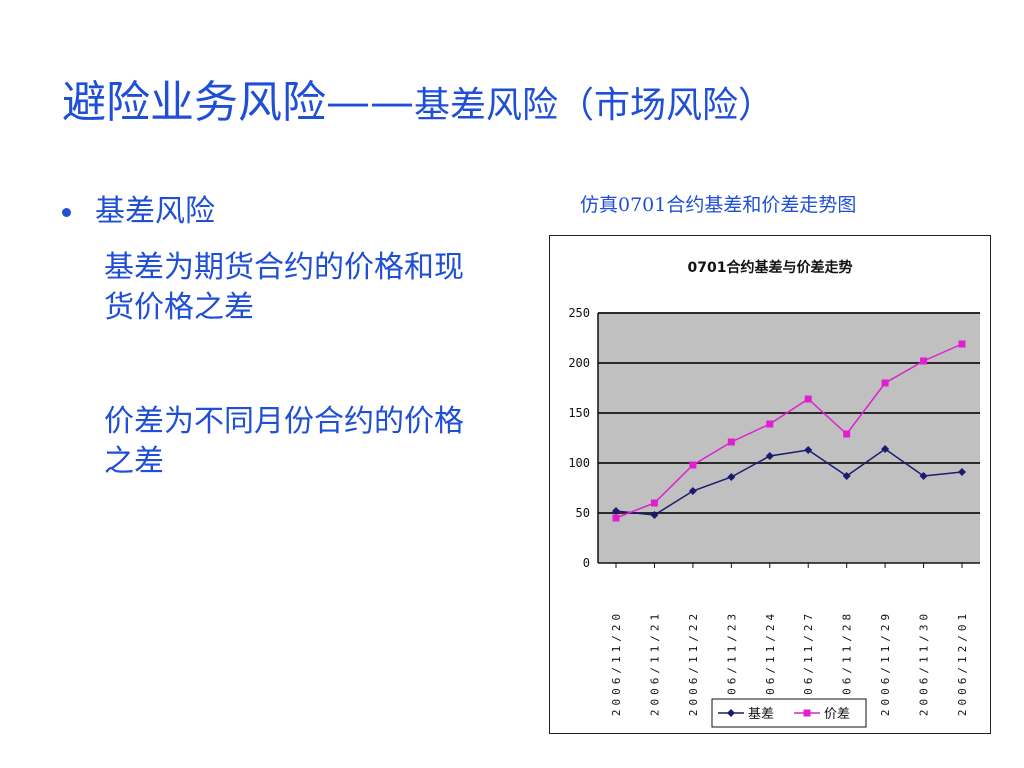 This screenshot has width=1024, height=768. Describe the element at coordinates (847, 663) in the screenshot. I see `x-tick-label: 2006/11/28` at that location.